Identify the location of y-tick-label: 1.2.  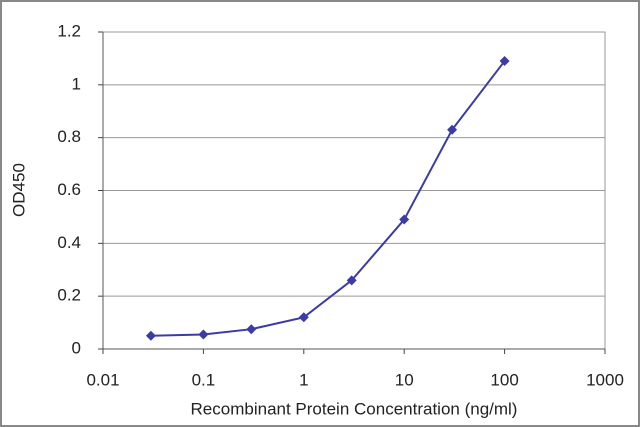
(69, 30).